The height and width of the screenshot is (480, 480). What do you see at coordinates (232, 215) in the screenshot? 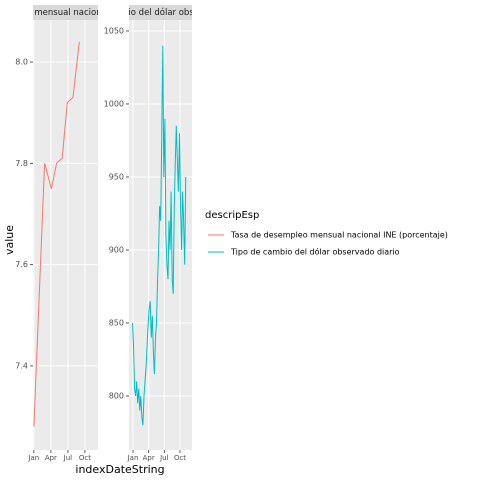
I see `legend-title: descripEsp` at bounding box center [232, 215].